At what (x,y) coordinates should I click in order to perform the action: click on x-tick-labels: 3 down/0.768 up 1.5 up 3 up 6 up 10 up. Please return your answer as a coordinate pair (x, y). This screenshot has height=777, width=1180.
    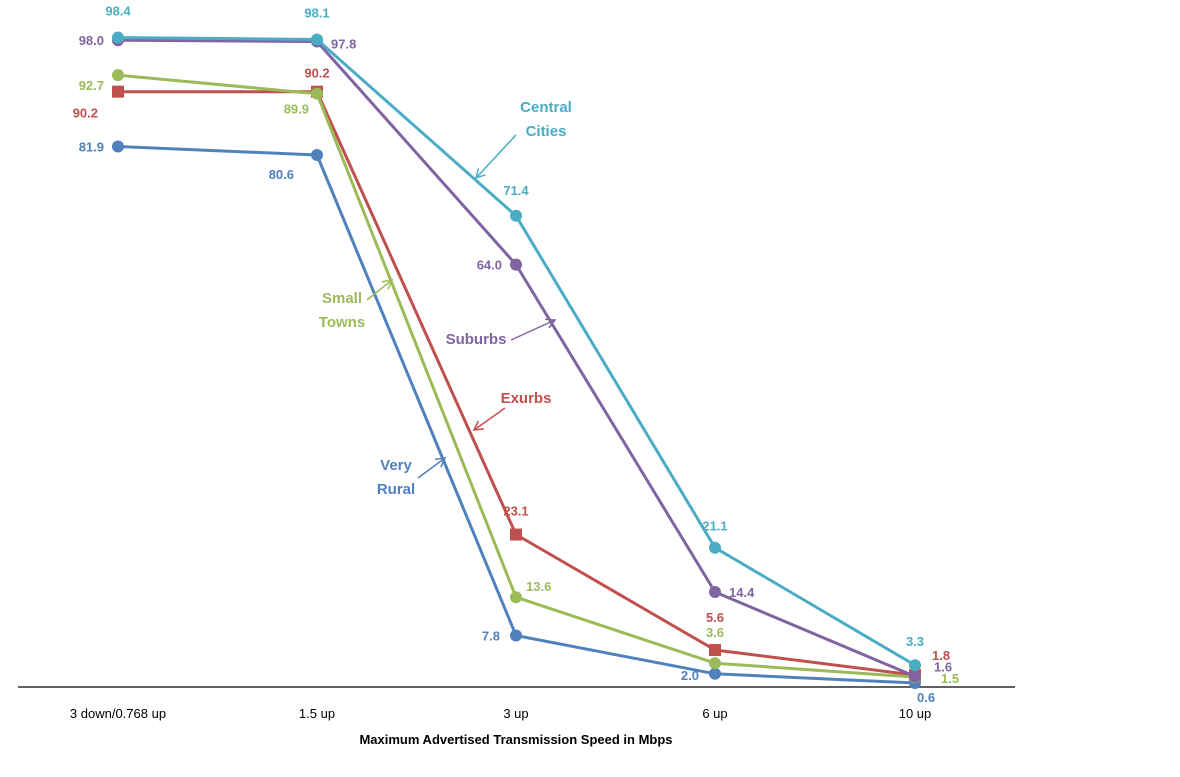
    Looking at the image, I should click on (500, 713).